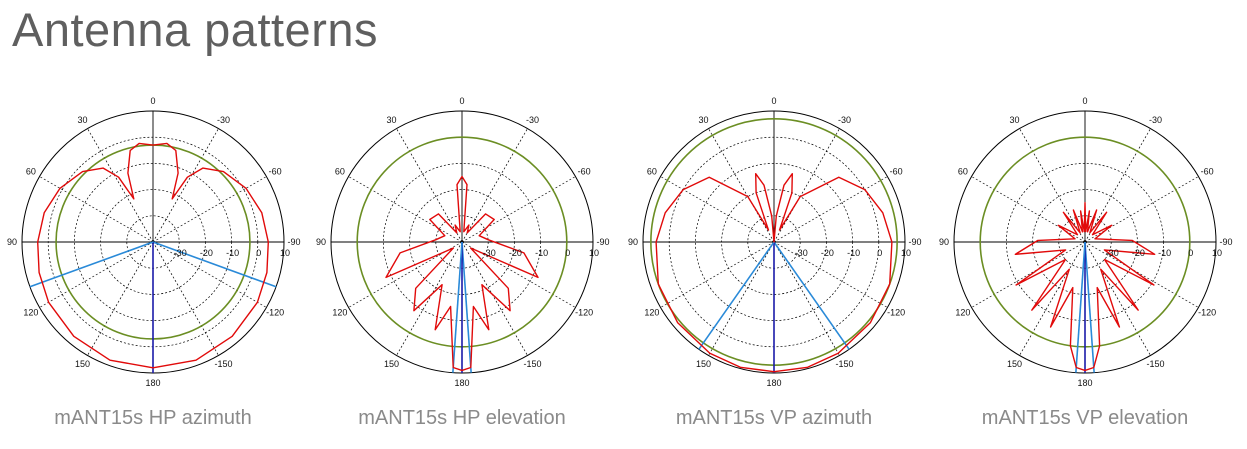 Image resolution: width=1247 pixels, height=449 pixels. What do you see at coordinates (462, 418) in the screenshot?
I see `chart-caption: mANT15s HP elevation` at bounding box center [462, 418].